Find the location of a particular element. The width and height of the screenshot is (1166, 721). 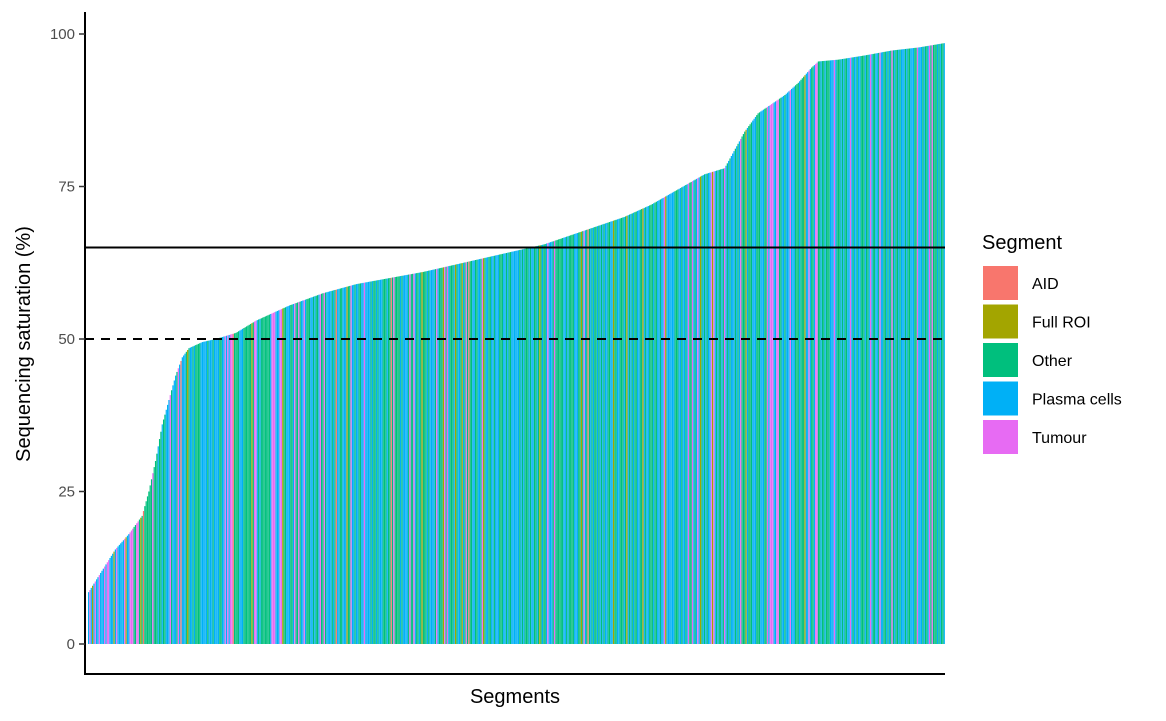

y-tick-label: 50 is located at coordinates (66, 339).